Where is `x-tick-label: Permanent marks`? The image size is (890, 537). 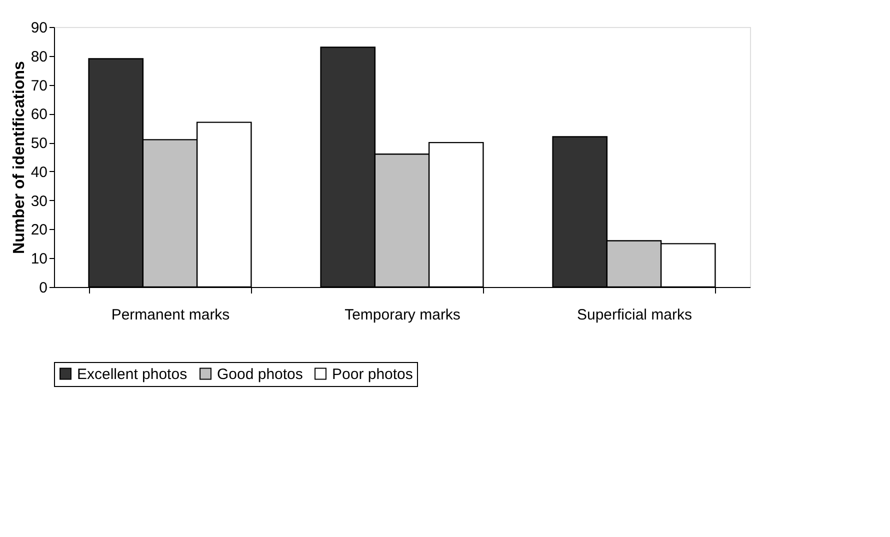 x-tick-label: Permanent marks is located at coordinates (170, 315).